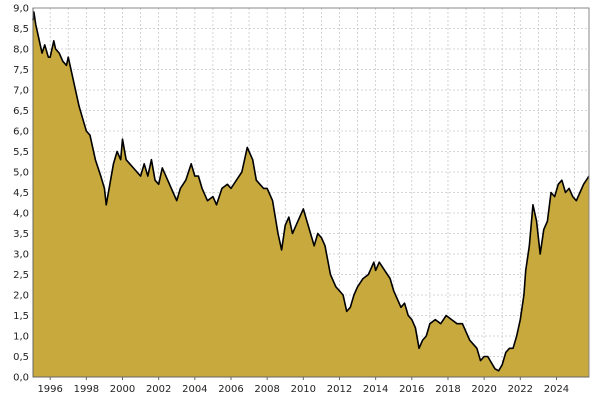 This screenshot has width=600, height=400. I want to click on x-tick-label: 1996, so click(49, 389).